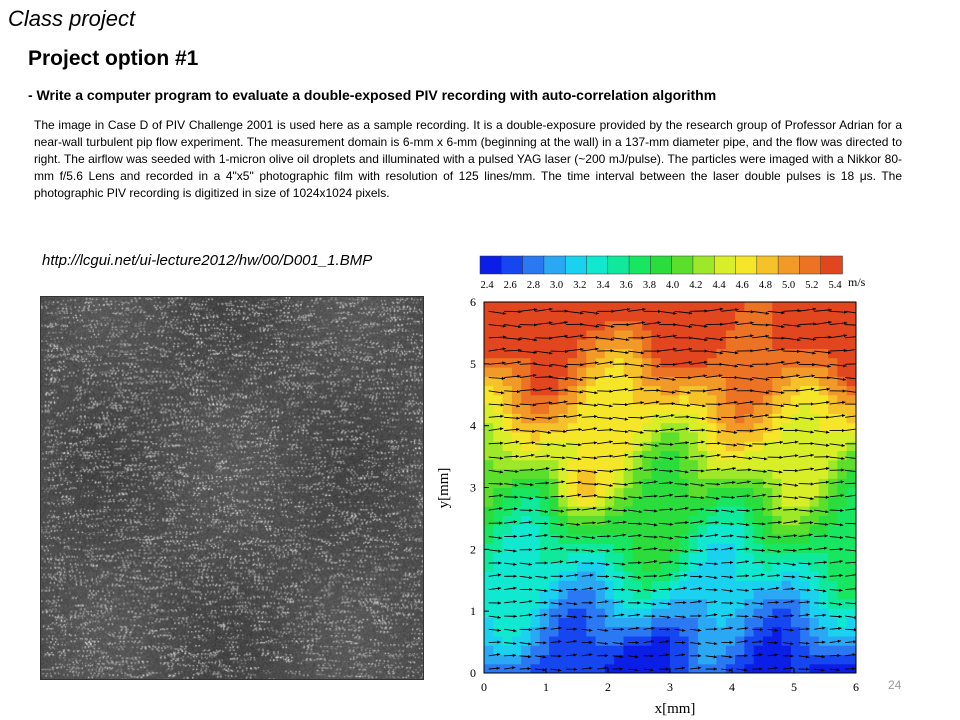 This screenshot has height=720, width=960. I want to click on y-tick-label: 1, so click(473, 611).